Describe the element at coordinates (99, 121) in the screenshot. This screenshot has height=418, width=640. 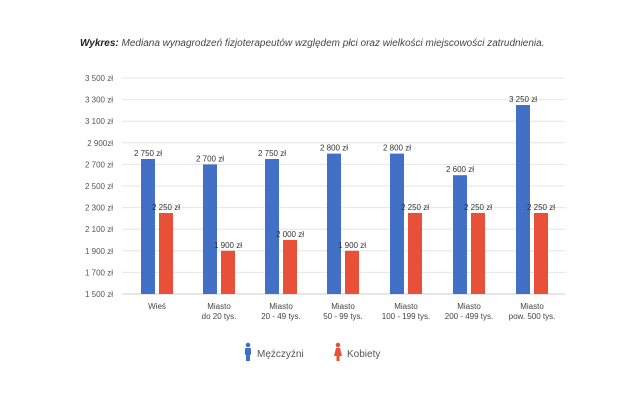
I see `y-tick-label: 3 100 zł` at that location.